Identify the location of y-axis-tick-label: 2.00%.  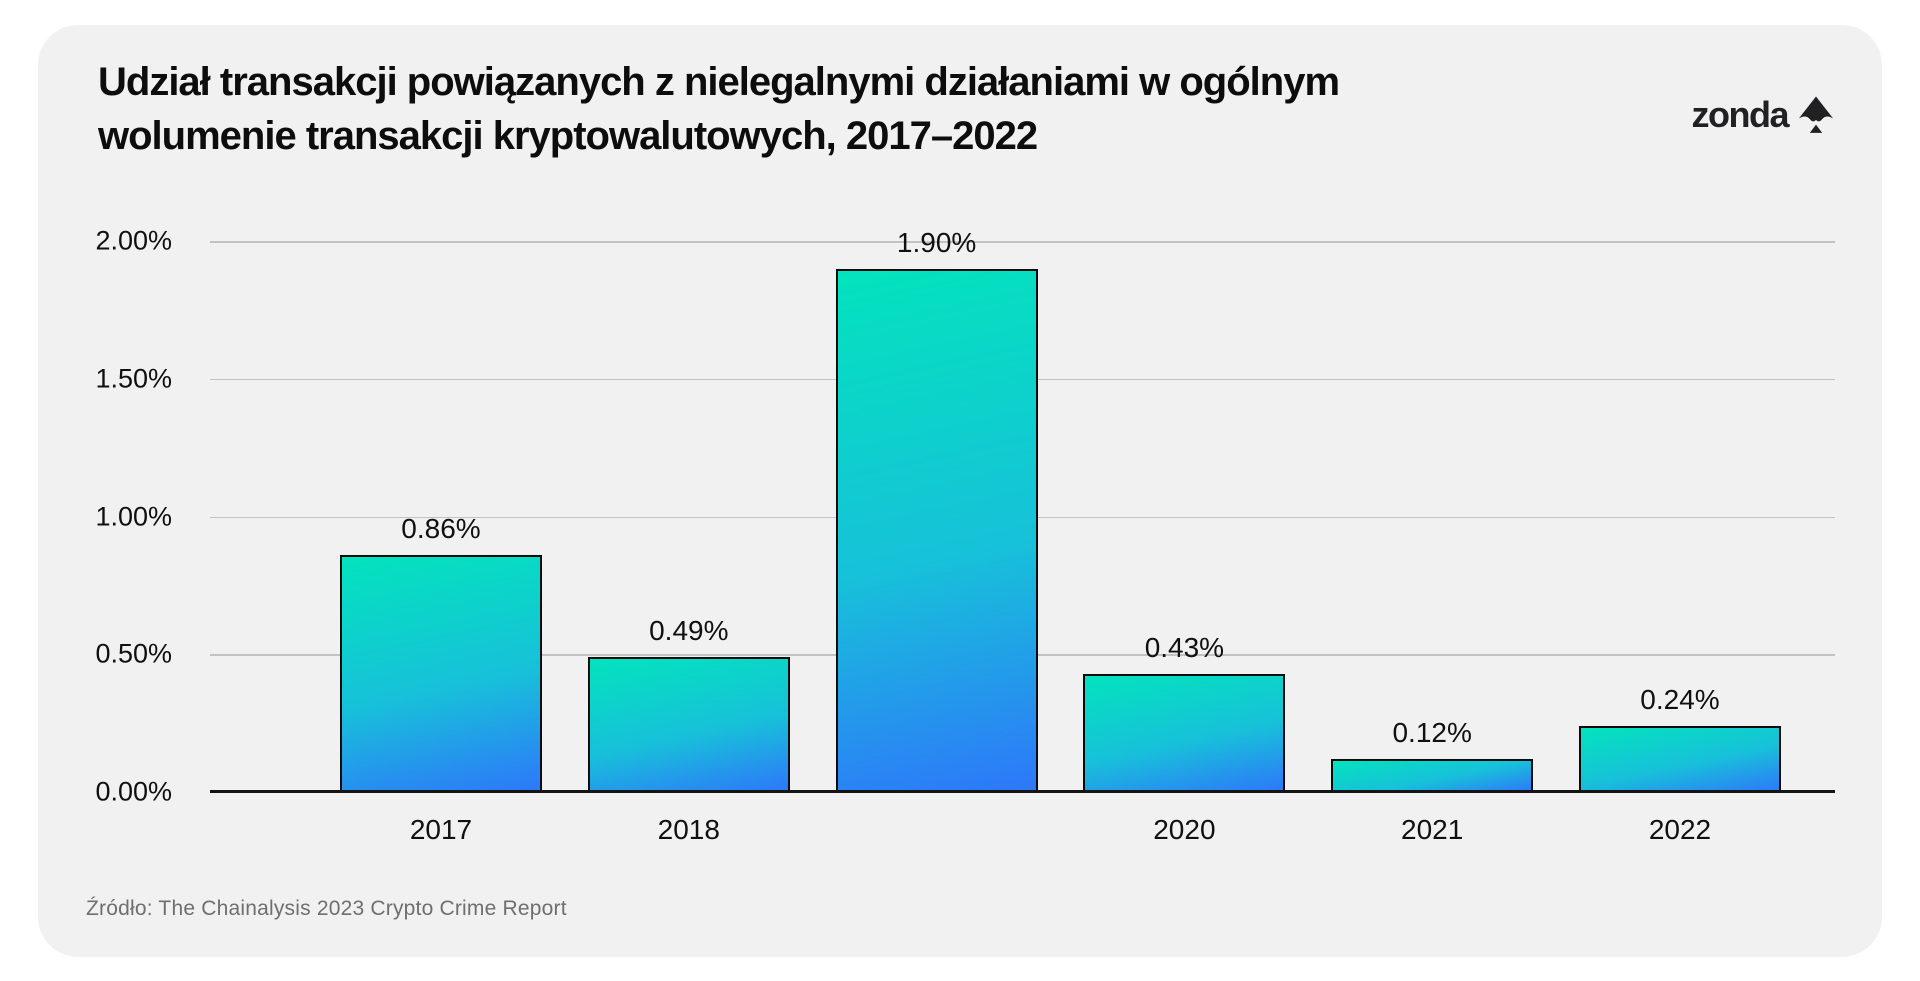
(133, 240).